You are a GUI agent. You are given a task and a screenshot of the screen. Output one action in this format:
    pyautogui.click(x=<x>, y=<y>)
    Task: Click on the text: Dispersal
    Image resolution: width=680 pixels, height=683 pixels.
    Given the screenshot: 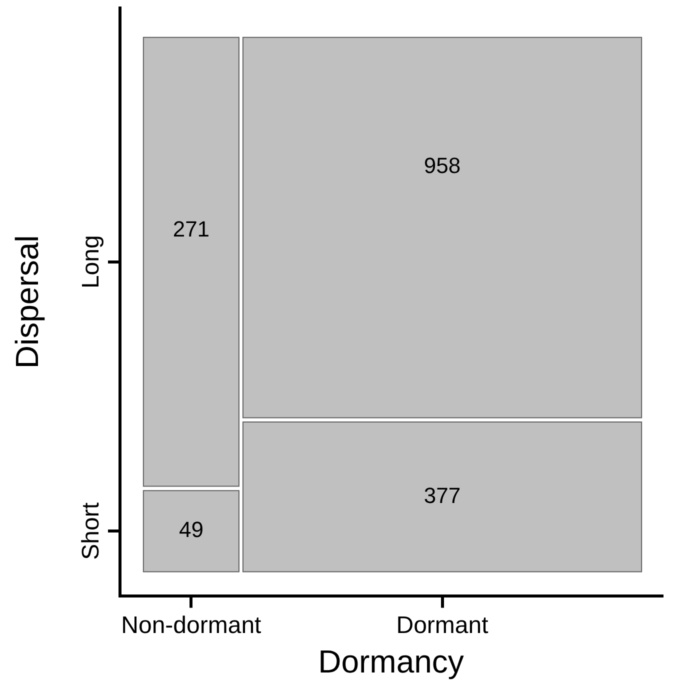 What is the action you would take?
    pyautogui.click(x=27, y=302)
    